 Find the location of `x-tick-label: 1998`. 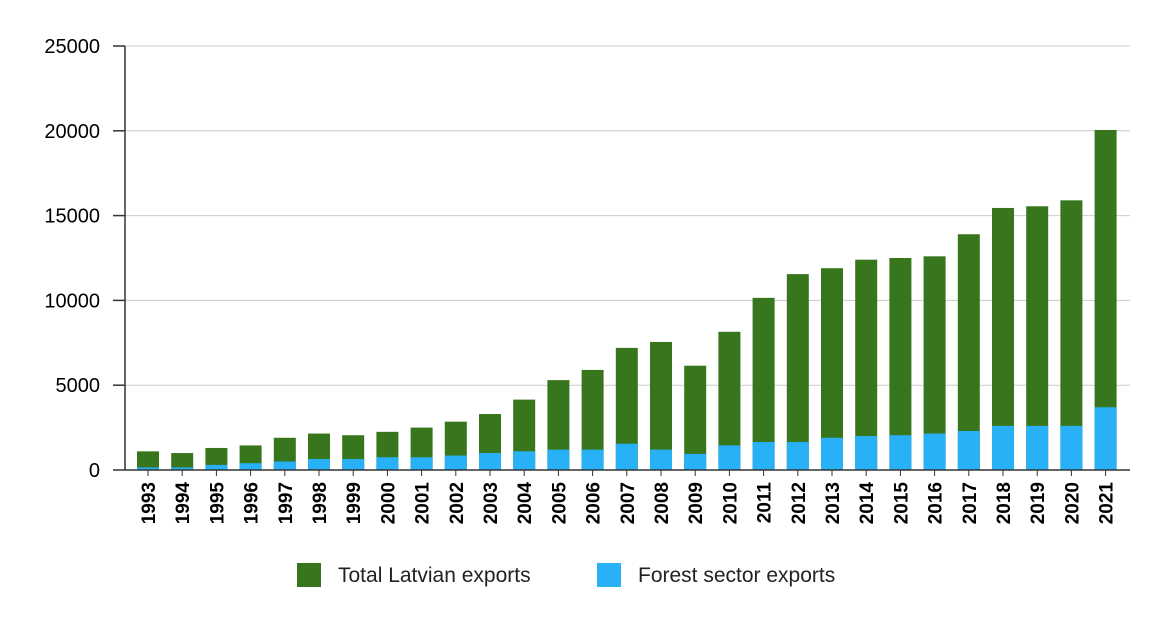

x-tick-label: 1998 is located at coordinates (320, 503).